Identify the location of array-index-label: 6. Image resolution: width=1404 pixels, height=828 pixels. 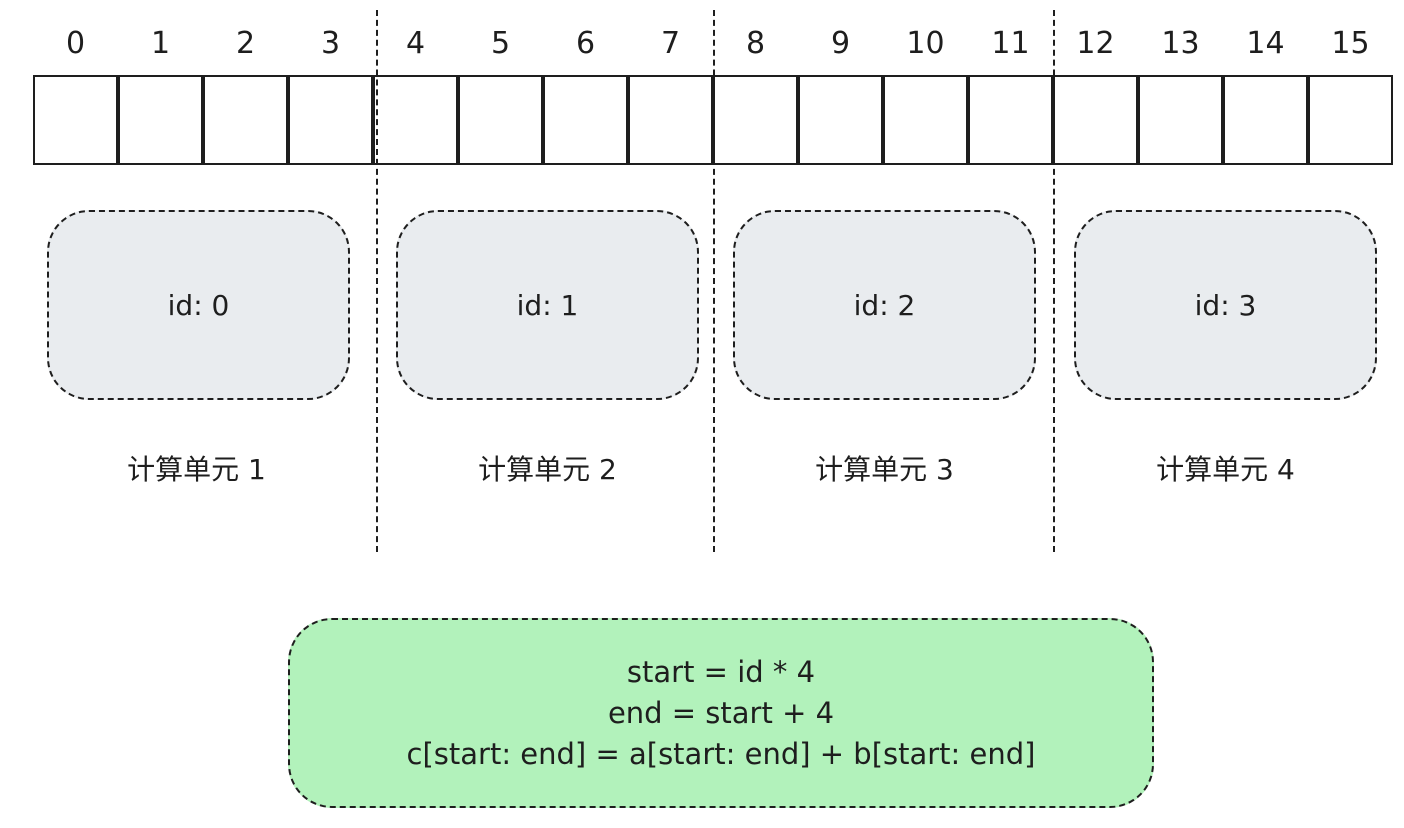
(585, 43).